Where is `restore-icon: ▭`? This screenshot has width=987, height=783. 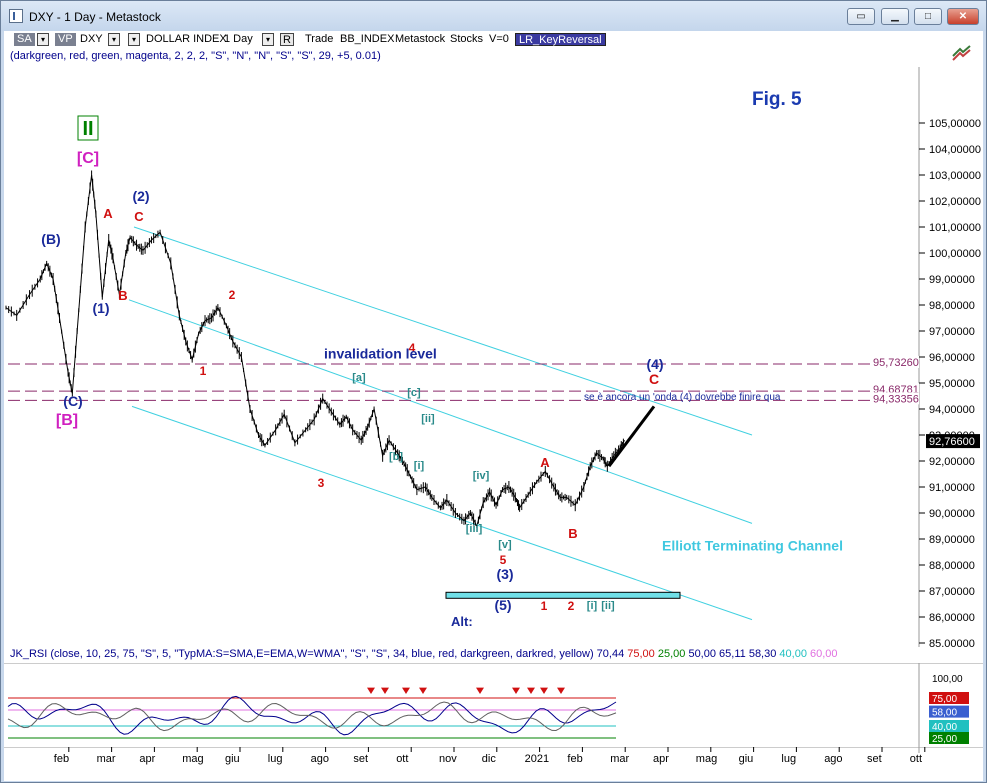 restore-icon: ▭ is located at coordinates (861, 16).